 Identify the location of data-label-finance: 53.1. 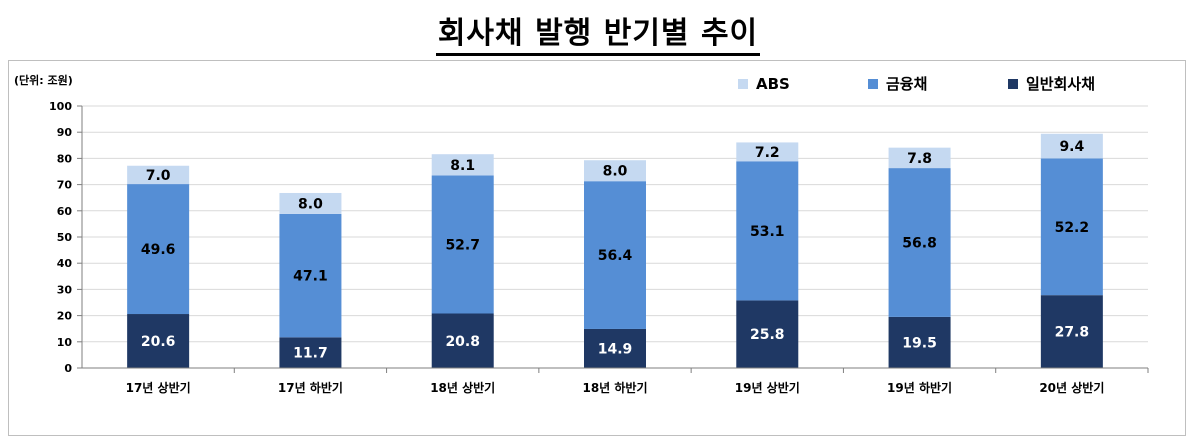
(767, 232).